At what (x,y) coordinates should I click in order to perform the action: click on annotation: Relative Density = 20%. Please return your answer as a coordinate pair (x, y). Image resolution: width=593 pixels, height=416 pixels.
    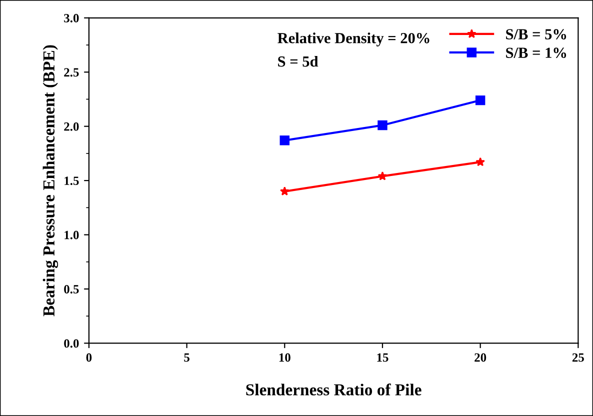
    Looking at the image, I should click on (354, 39).